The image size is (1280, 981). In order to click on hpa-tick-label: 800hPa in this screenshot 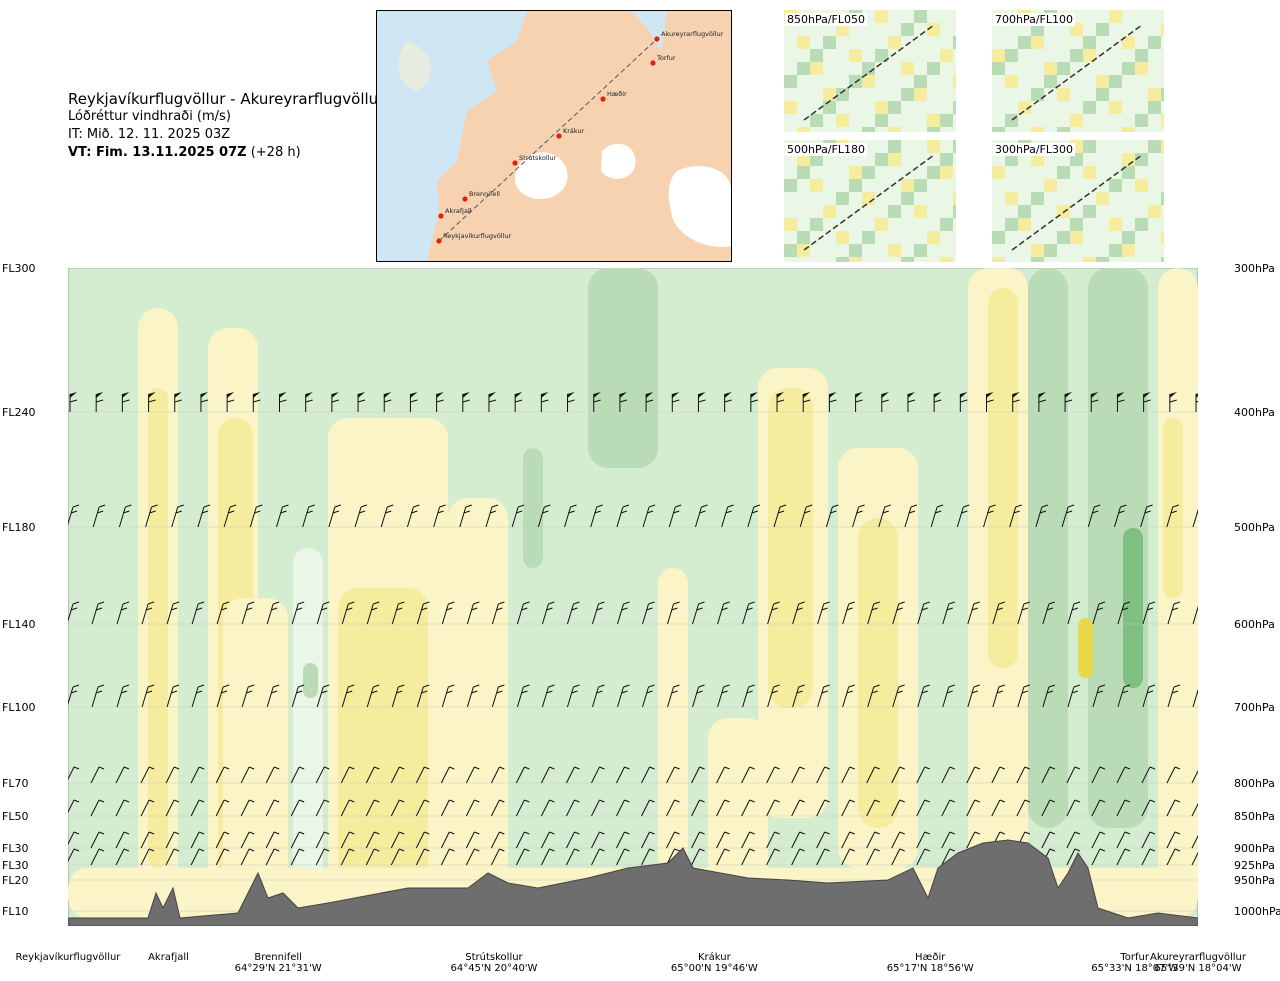, I will do `click(1254, 783)`.